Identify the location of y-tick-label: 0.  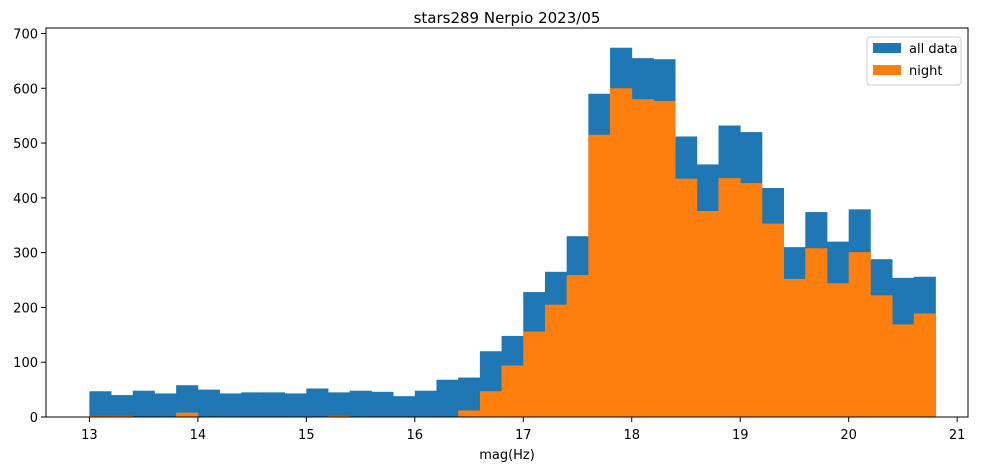
(34, 418).